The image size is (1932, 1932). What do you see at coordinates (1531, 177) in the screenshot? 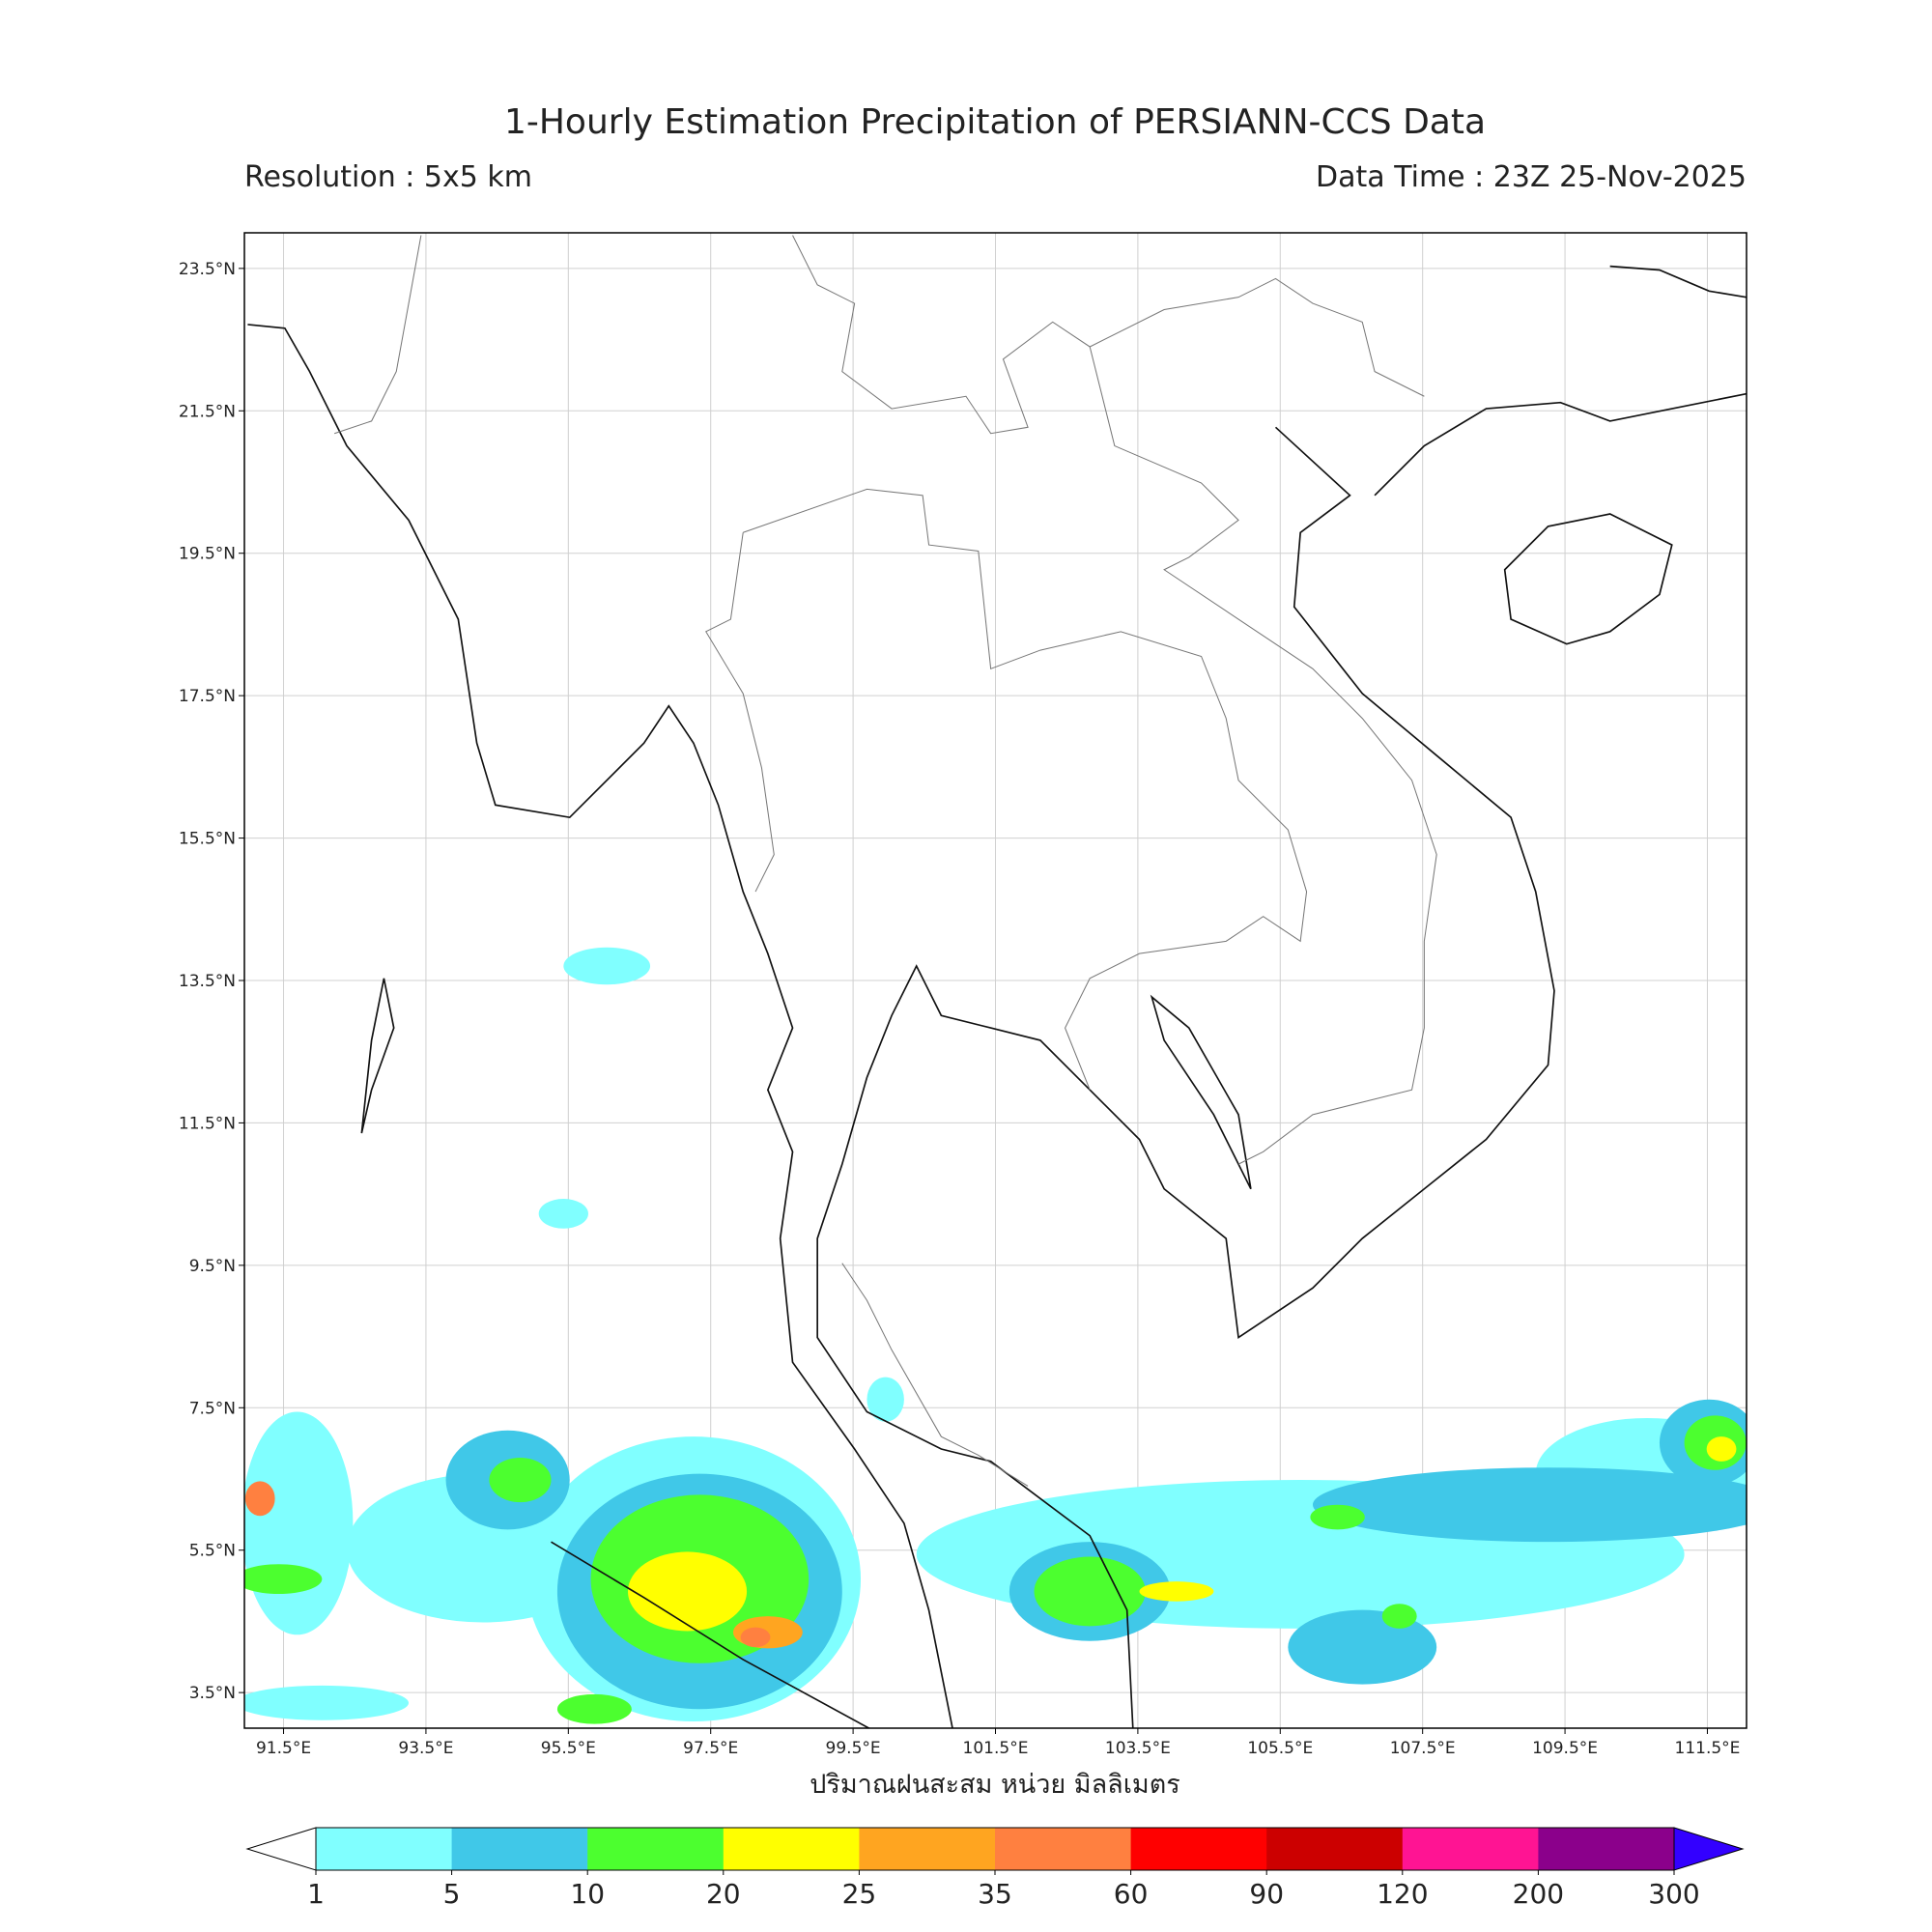
I see `data-time: Data Time : 23Z 25-Nov-2025` at bounding box center [1531, 177].